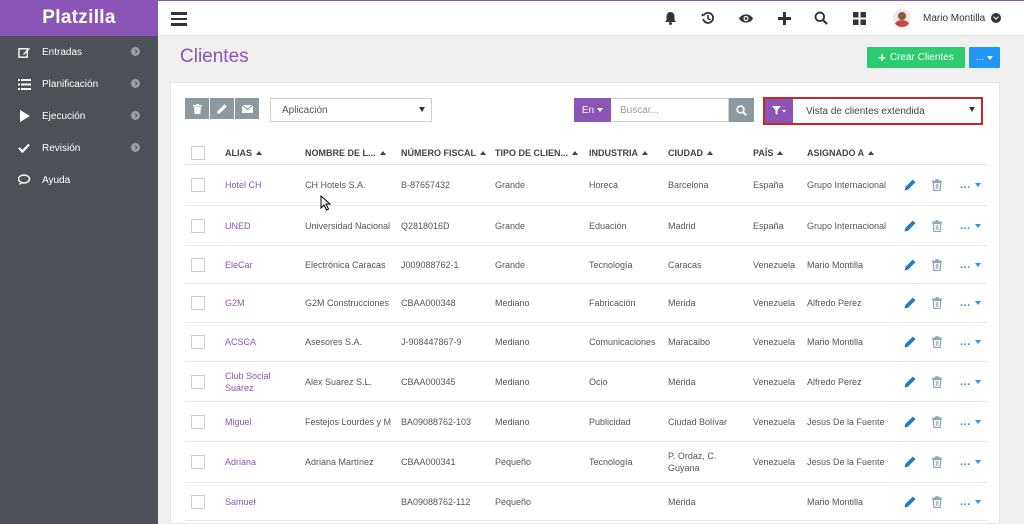 Image resolution: width=1024 pixels, height=524 pixels. Describe the element at coordinates (79, 180) in the screenshot. I see `sidebar-item-ayuda: Ayuda` at that location.